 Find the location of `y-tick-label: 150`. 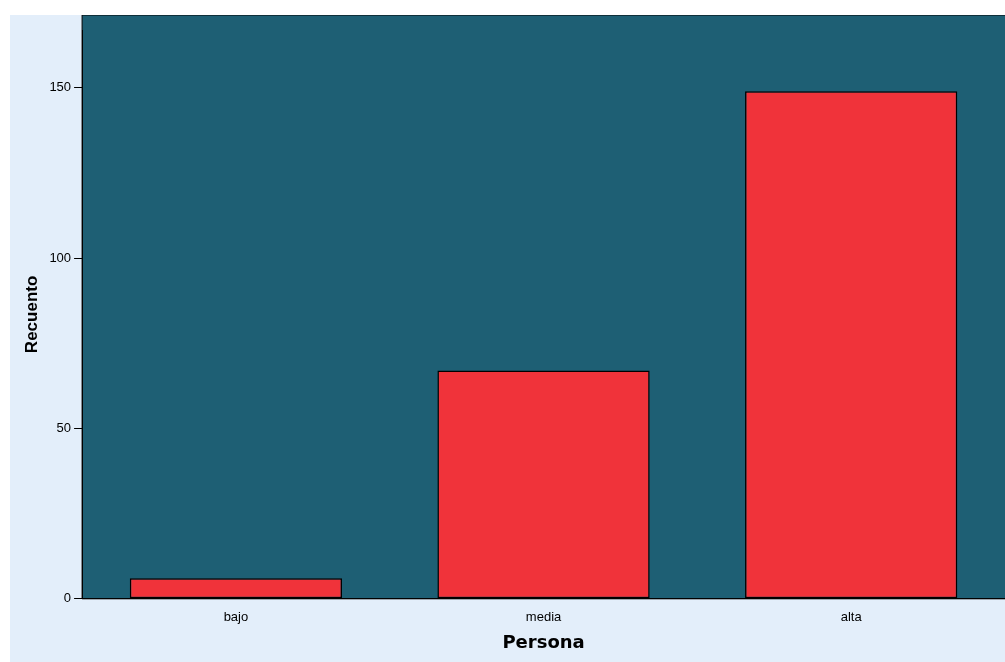

y-tick-label: 150 is located at coordinates (60, 87).